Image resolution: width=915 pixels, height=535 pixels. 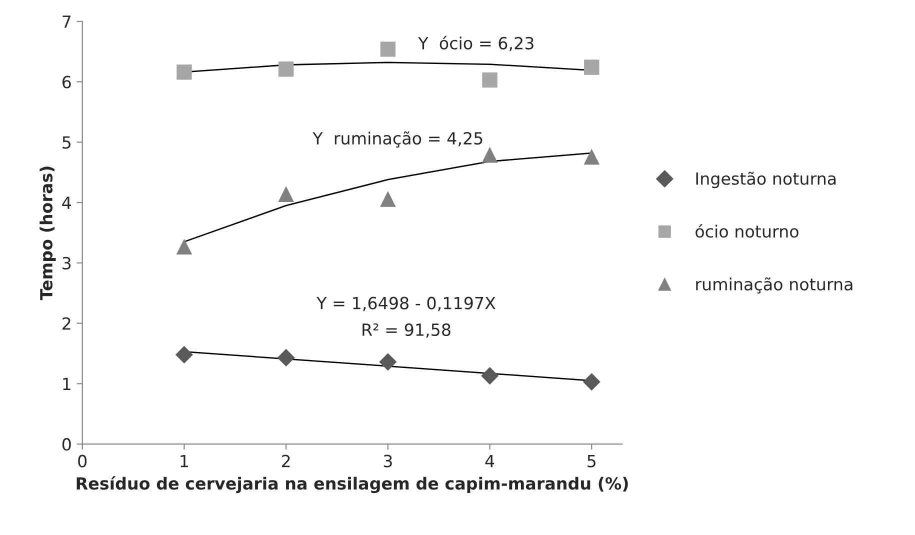 I want to click on x-tick-label: 1, so click(x=184, y=461).